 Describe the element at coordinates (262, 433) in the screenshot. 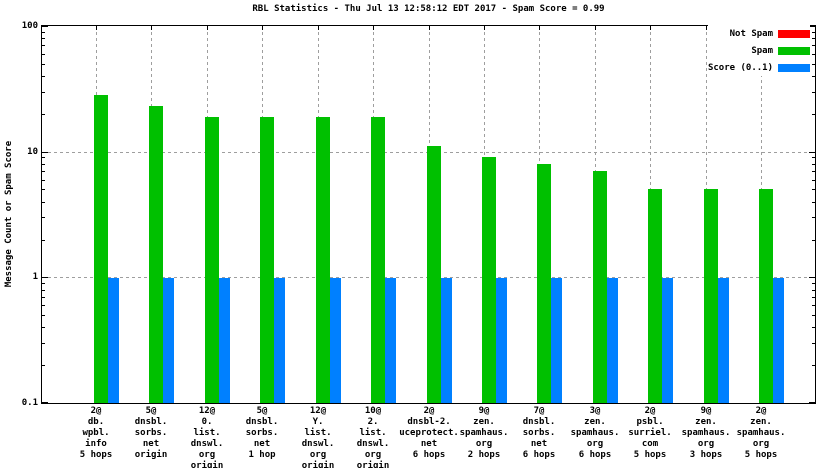

I see `x-tick-label: 5@ dnsbl. sorbs. net 1 hop` at that location.